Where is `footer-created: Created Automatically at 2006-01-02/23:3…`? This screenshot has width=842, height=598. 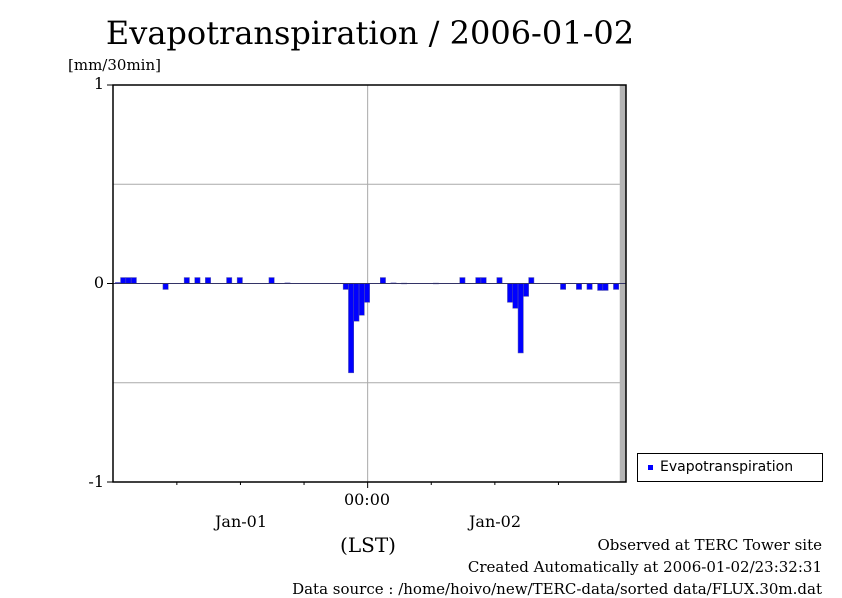 footer-created: Created Automatically at 2006-01-02/23:3… is located at coordinates (644, 567).